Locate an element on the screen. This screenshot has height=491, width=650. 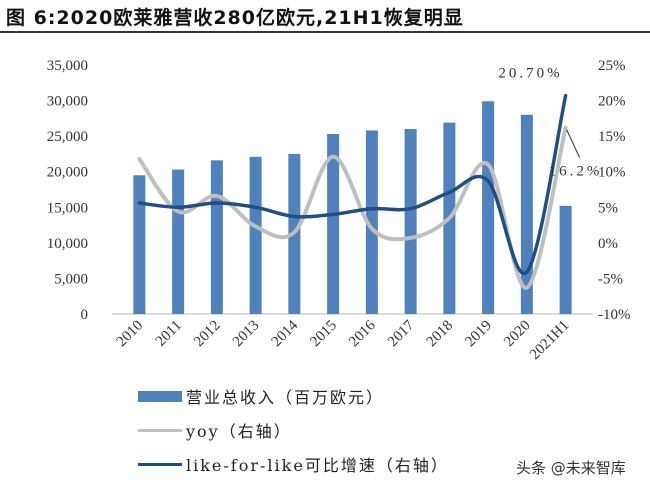
x-axis-tick-label: 2015 is located at coordinates (323, 334).